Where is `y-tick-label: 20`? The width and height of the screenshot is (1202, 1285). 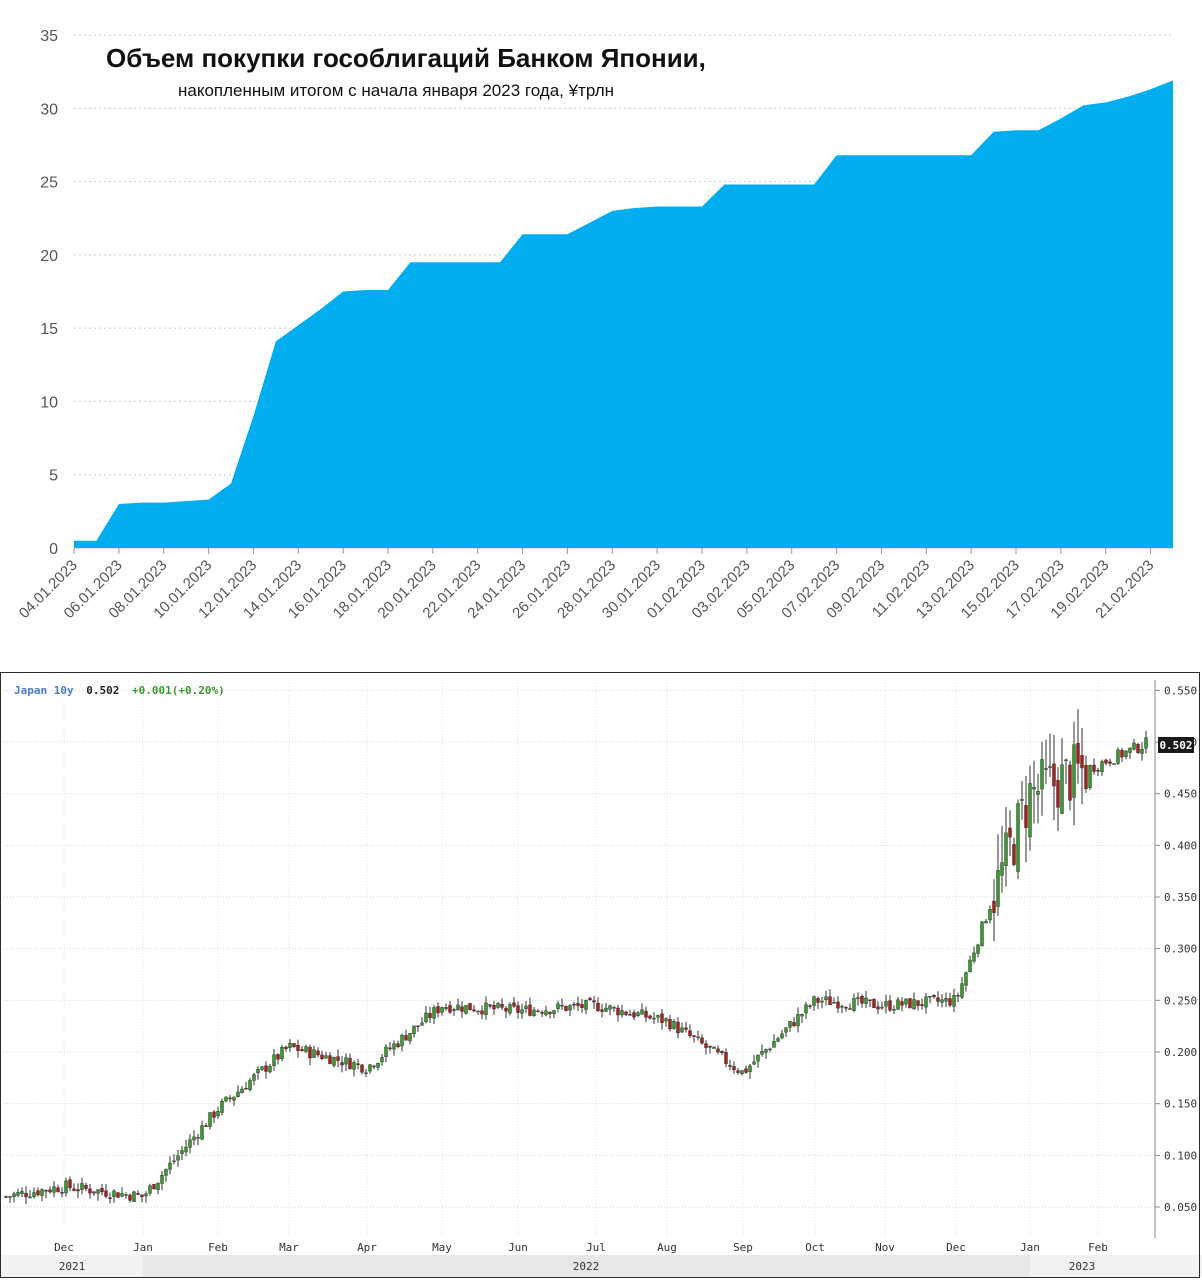
y-tick-label: 20 is located at coordinates (49, 256).